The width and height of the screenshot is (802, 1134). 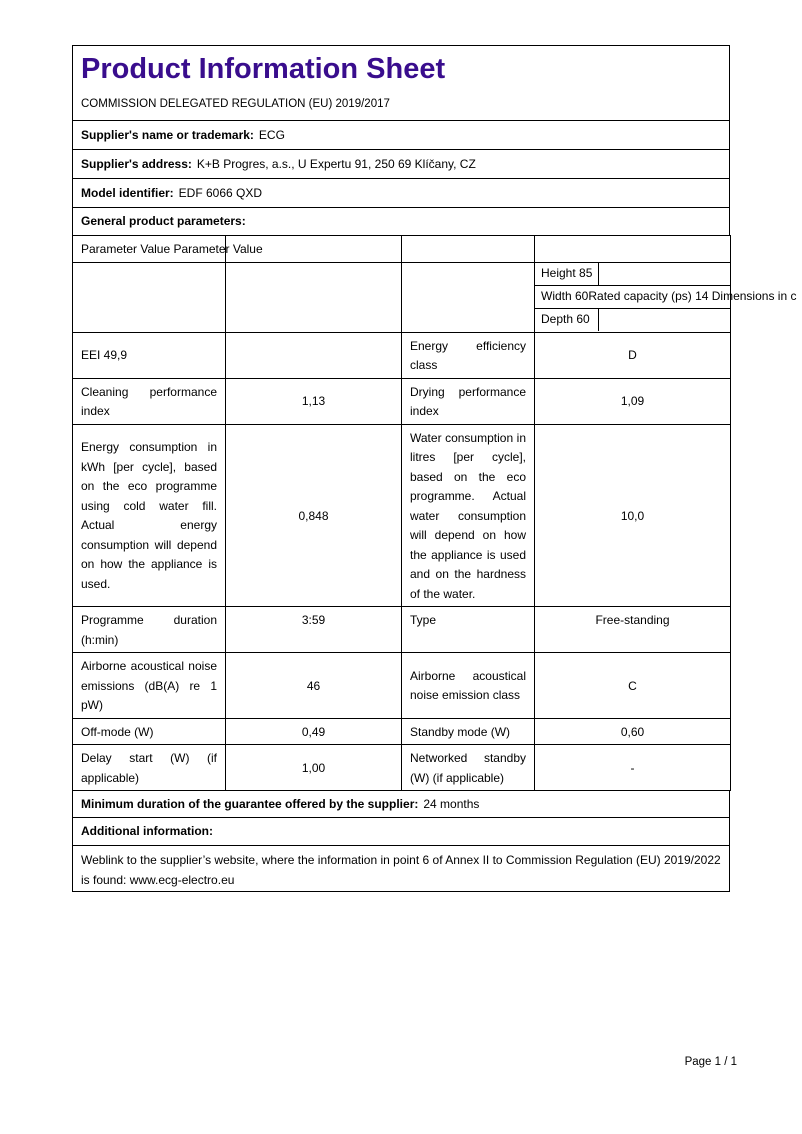 What do you see at coordinates (167, 134) in the screenshot?
I see `supplier-name-label: Supplier's name or trademark:` at bounding box center [167, 134].